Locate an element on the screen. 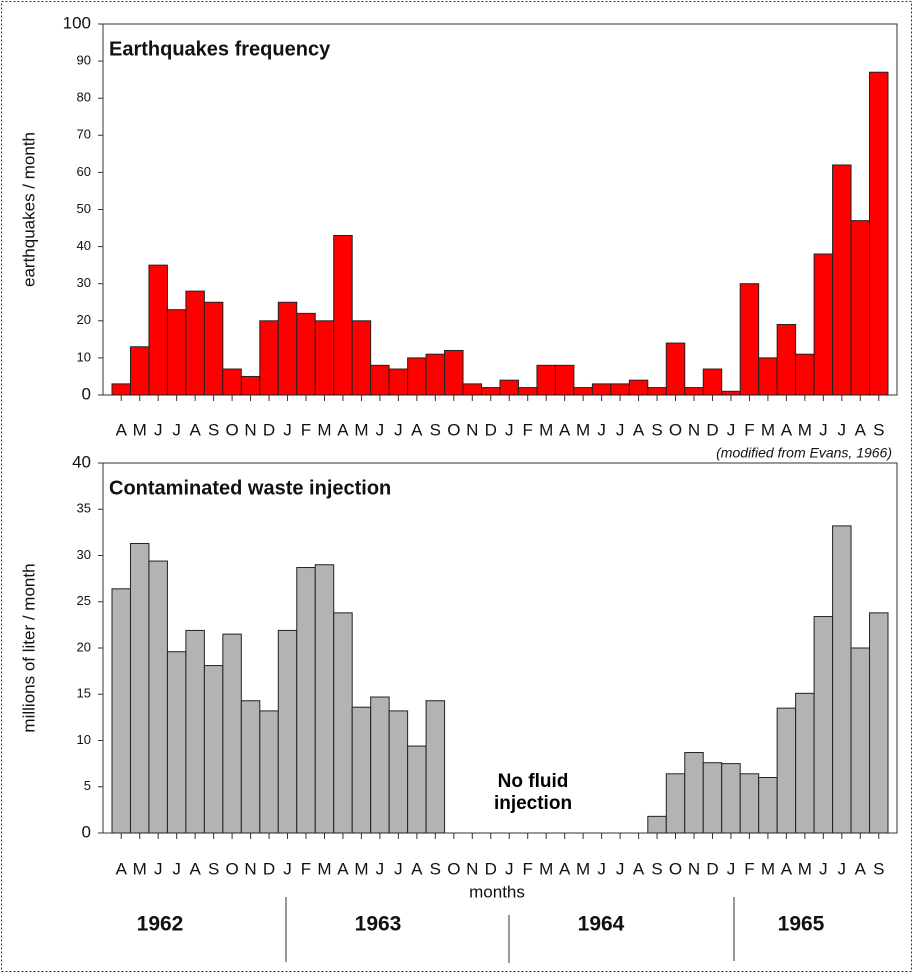 The image size is (913, 973). y-tick-label: 50 is located at coordinates (84, 208).